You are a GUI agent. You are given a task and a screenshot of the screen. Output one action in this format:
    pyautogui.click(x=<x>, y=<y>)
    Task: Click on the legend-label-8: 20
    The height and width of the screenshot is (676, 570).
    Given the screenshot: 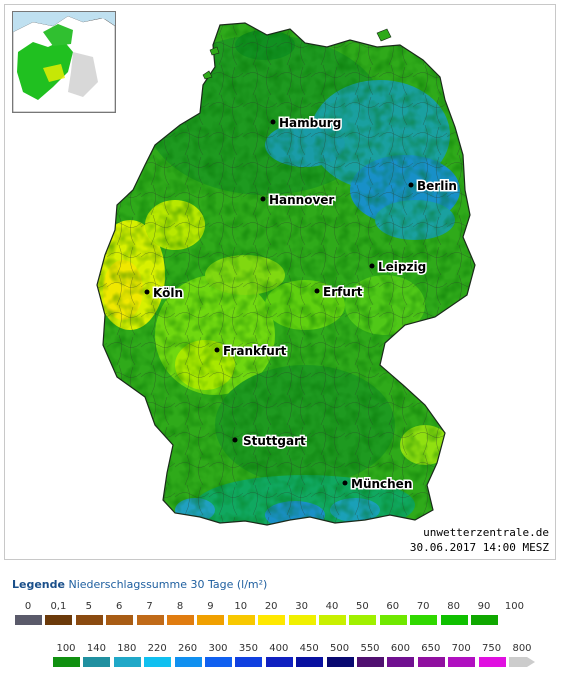 What is the action you would take?
    pyautogui.click(x=271, y=606)
    